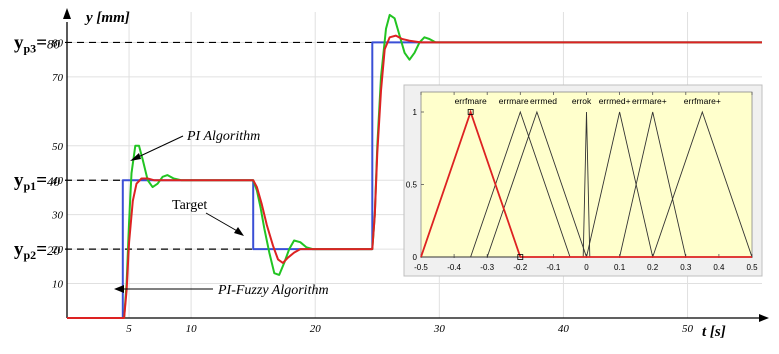 Image resolution: width=779 pixels, height=354 pixels. I want to click on reference-label-value: 40, so click(54, 181).